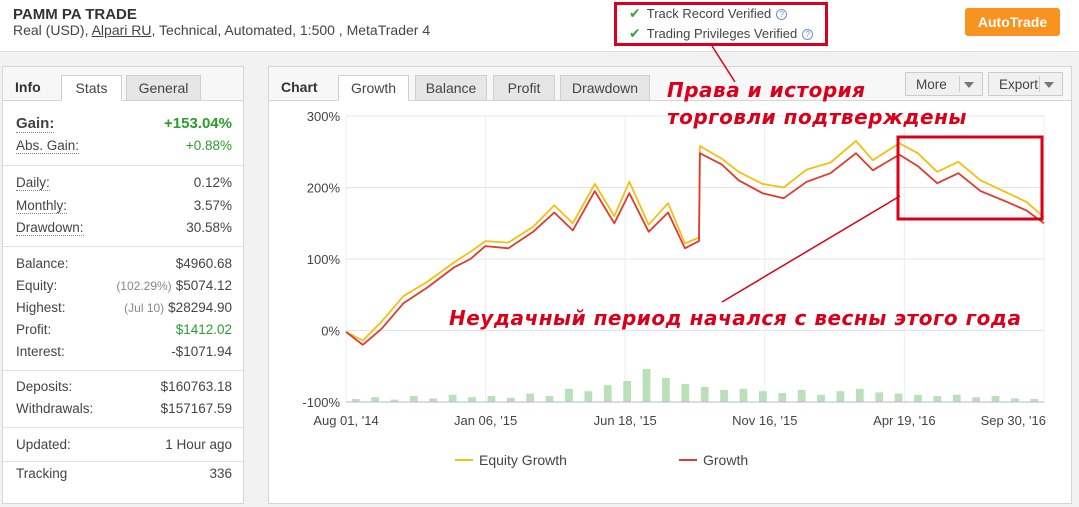  Describe the element at coordinates (1049, 85) in the screenshot. I see `chevron-down-icon` at that location.